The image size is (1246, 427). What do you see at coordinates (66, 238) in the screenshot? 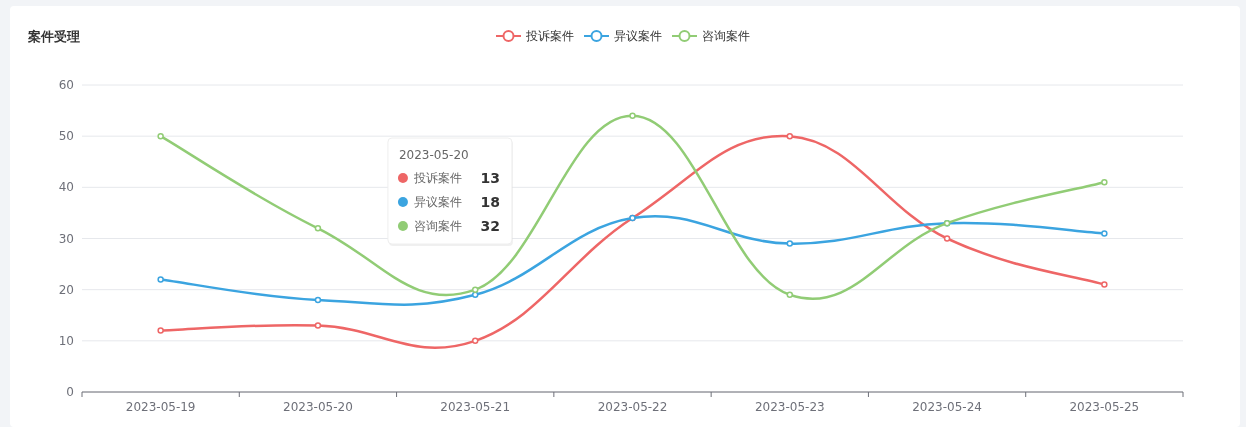
I see `y-tick-label: 30` at bounding box center [66, 238].